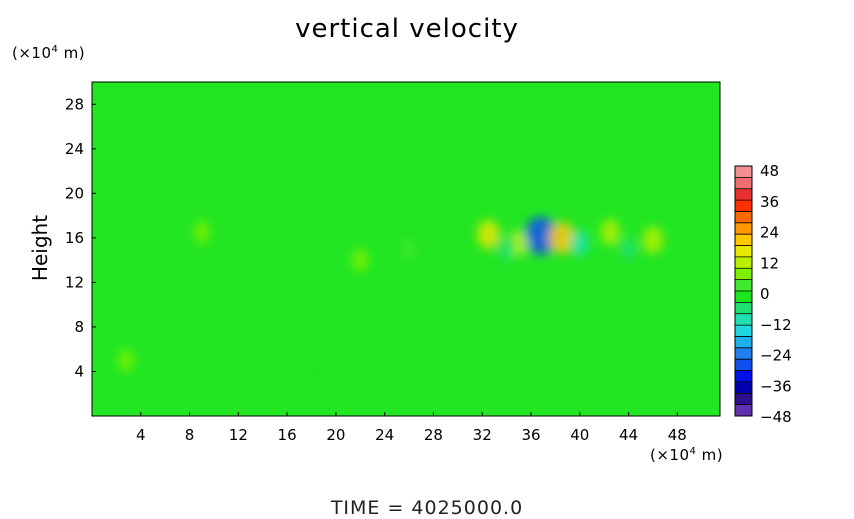 The width and height of the screenshot is (854, 519). Describe the element at coordinates (407, 29) in the screenshot. I see `chart-title: vertical velocity` at that location.